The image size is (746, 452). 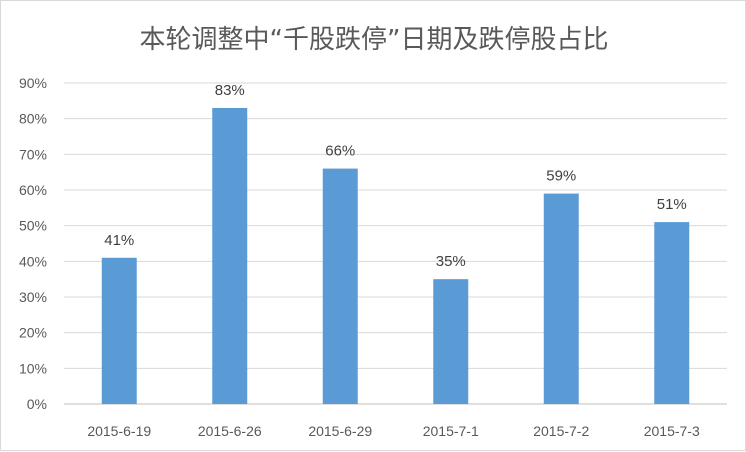 I want to click on x-tick-label: 2015-6-26, so click(x=230, y=431).